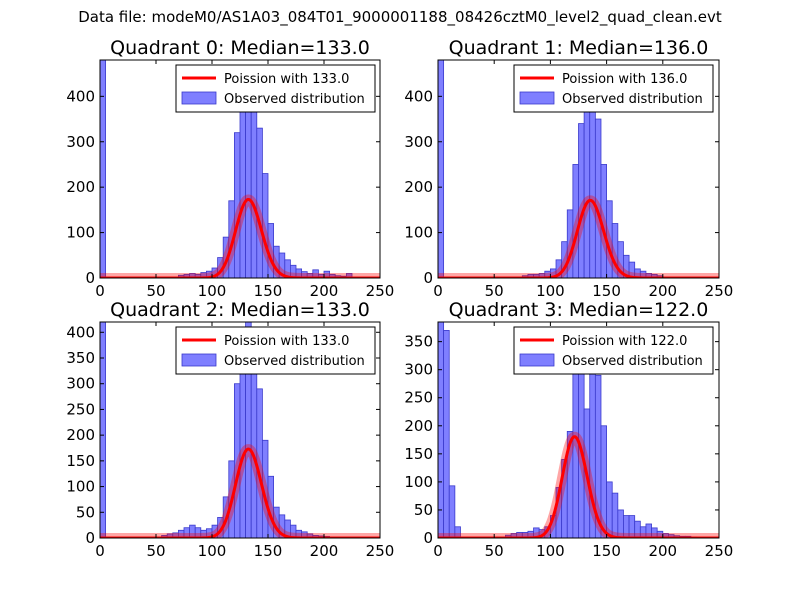 Image resolution: width=800 pixels, height=600 pixels. What do you see at coordinates (624, 79) in the screenshot?
I see `legend-curve-label: Poission with 136.0` at bounding box center [624, 79].